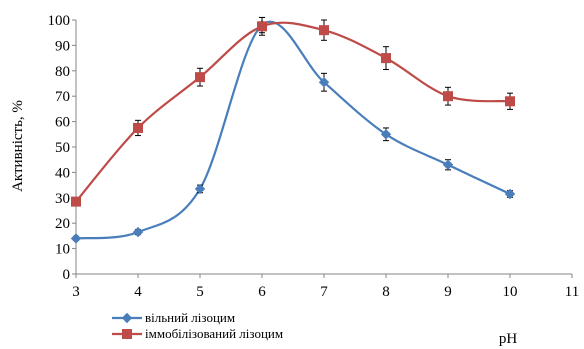  Describe the element at coordinates (62, 46) in the screenshot. I see `y-tick-label: 90` at that location.